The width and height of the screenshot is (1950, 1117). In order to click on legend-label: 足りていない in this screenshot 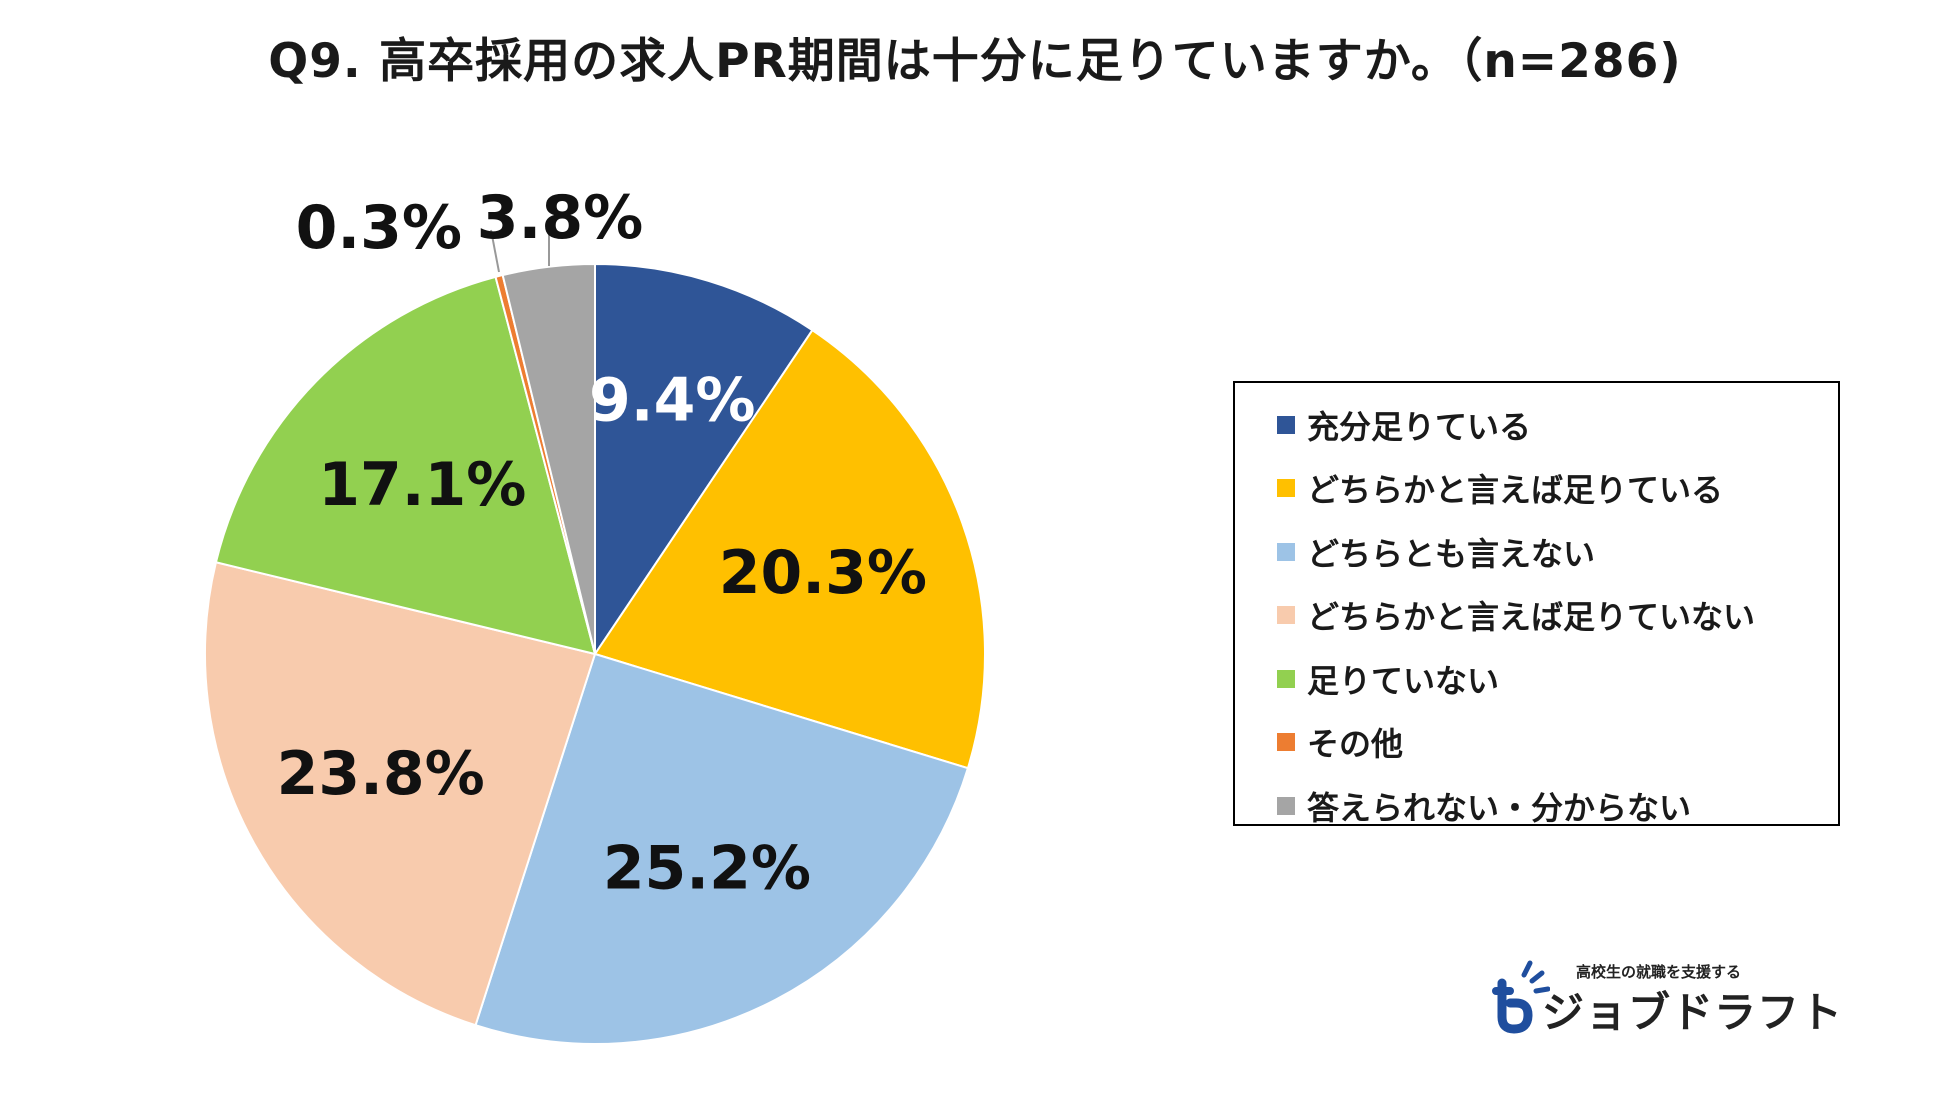, I will do `click(1403, 680)`.